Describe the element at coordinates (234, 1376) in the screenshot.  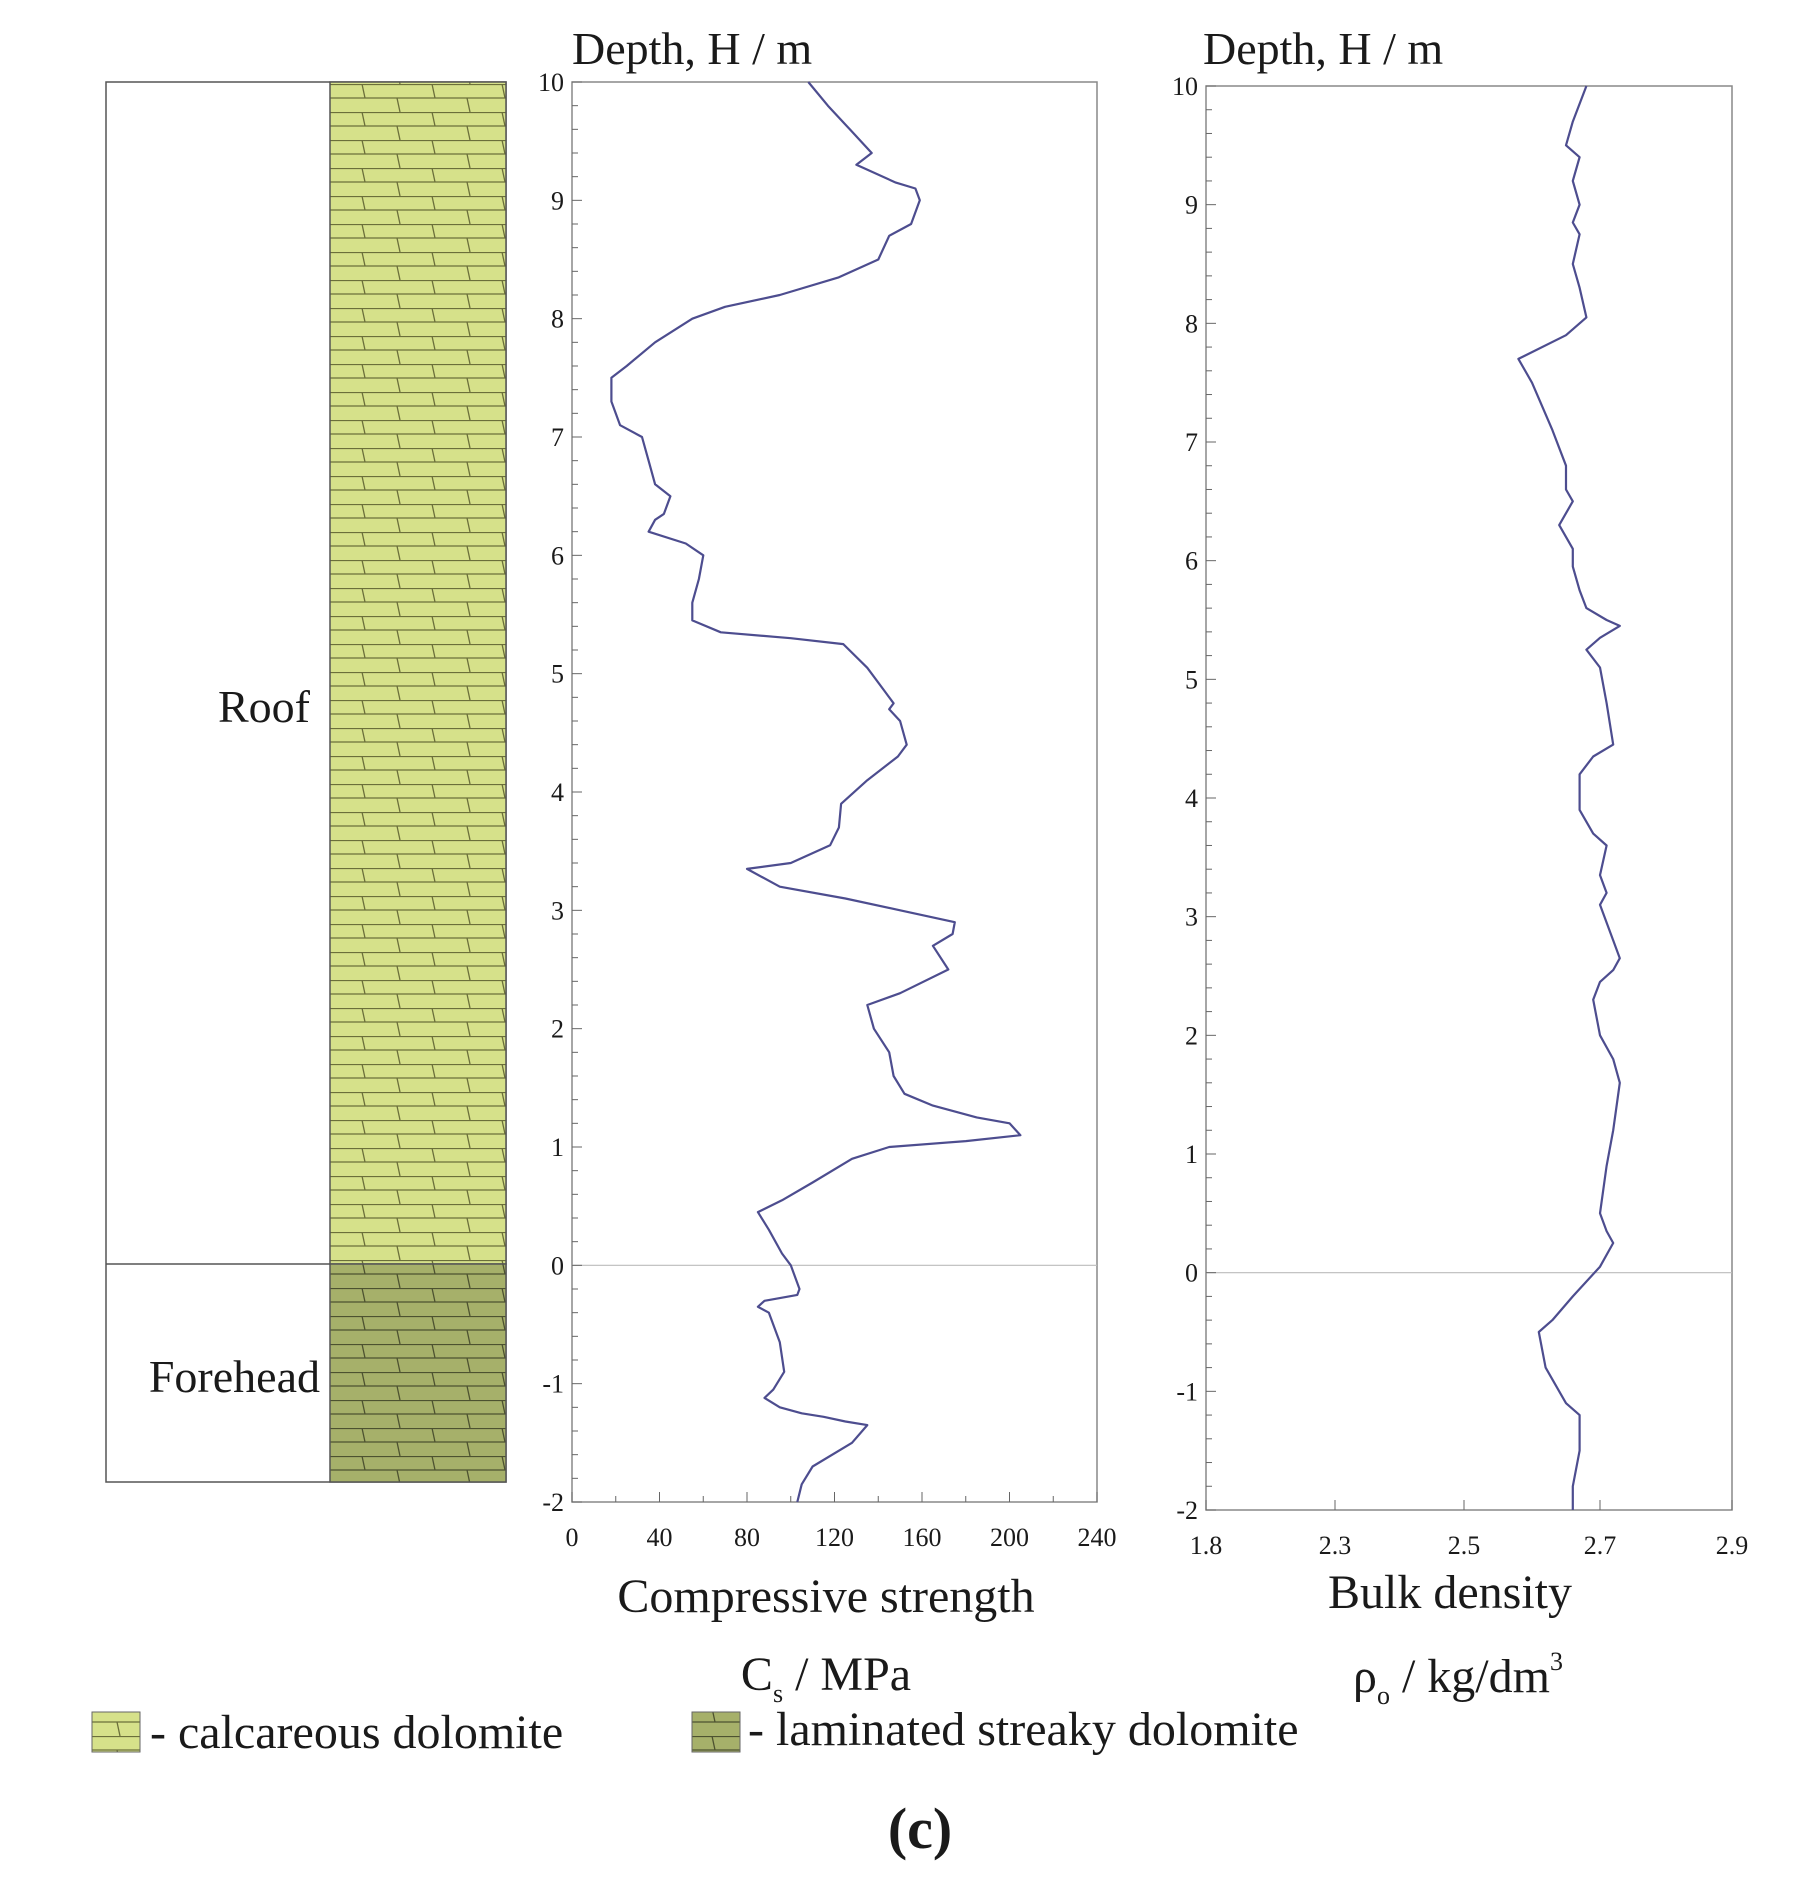
I see `lithology-label-forehead: Forehead` at that location.